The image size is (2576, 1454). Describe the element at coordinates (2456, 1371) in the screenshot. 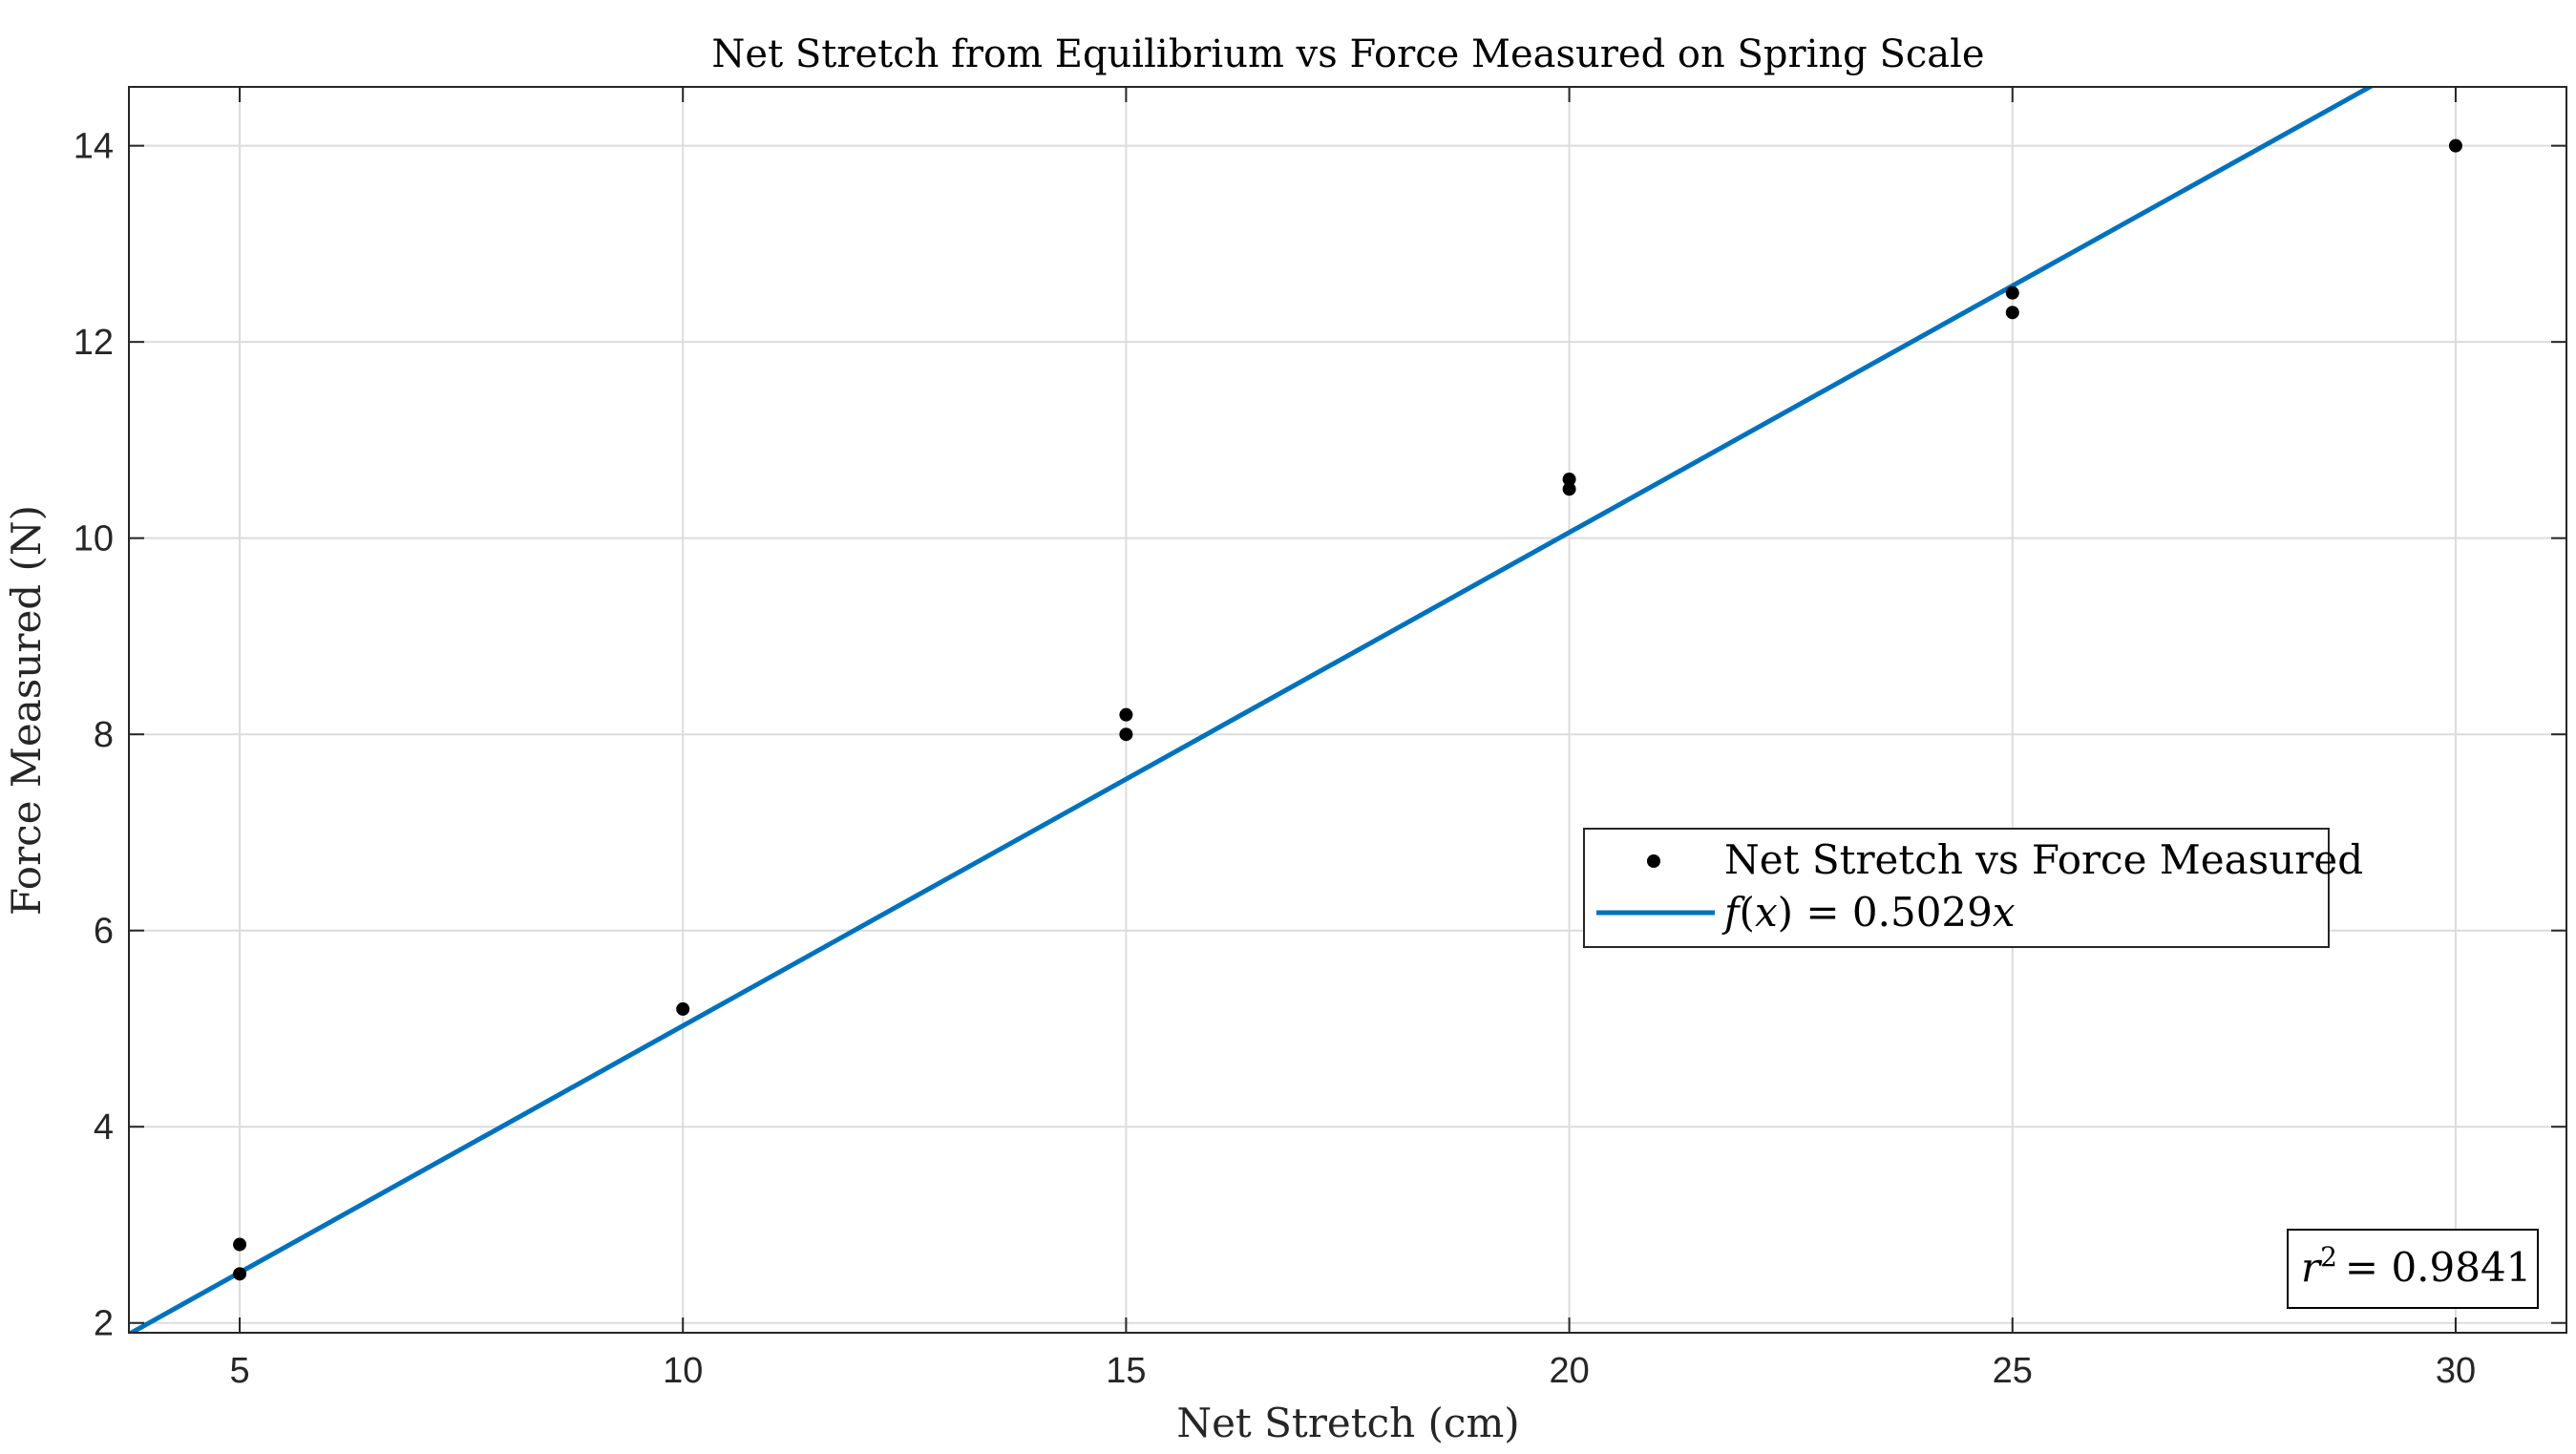

I see `x-tick-label: 30` at that location.